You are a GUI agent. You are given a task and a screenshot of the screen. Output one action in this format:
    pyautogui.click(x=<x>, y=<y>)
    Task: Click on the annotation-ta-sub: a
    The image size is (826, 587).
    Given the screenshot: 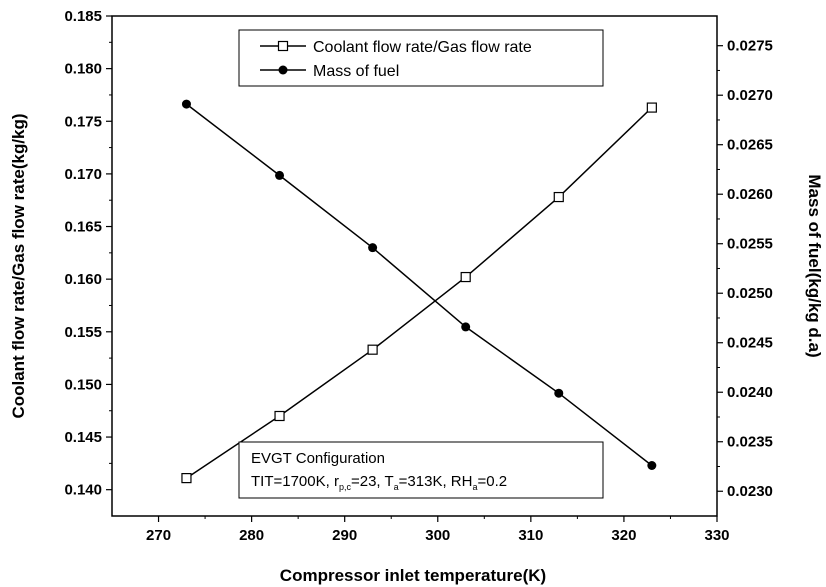 What is the action you would take?
    pyautogui.click(x=396, y=487)
    